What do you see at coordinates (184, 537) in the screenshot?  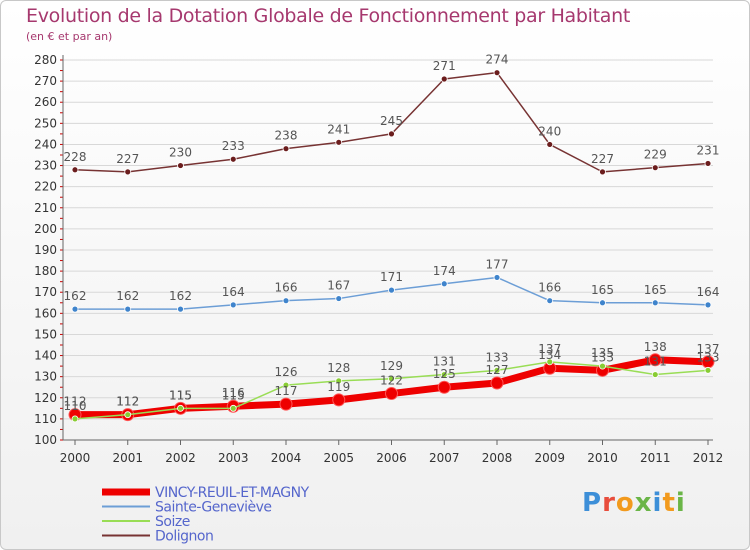 I see `legend-label: Dolignon` at bounding box center [184, 537].